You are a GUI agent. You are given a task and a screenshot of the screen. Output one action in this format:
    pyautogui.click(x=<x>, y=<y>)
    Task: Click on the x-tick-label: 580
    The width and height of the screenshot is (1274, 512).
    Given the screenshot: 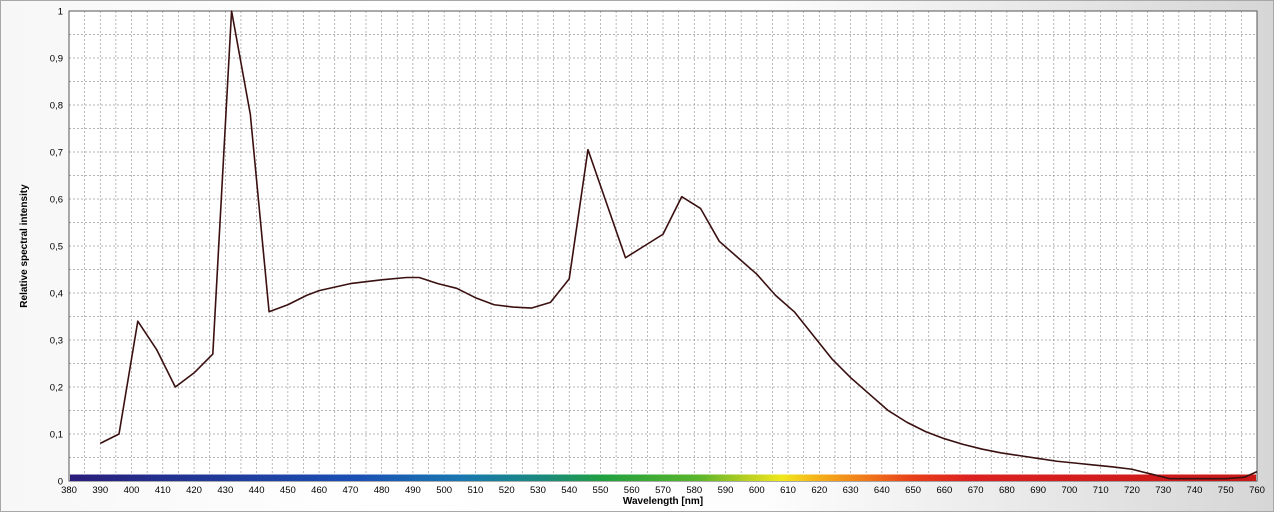 What is the action you would take?
    pyautogui.click(x=694, y=490)
    